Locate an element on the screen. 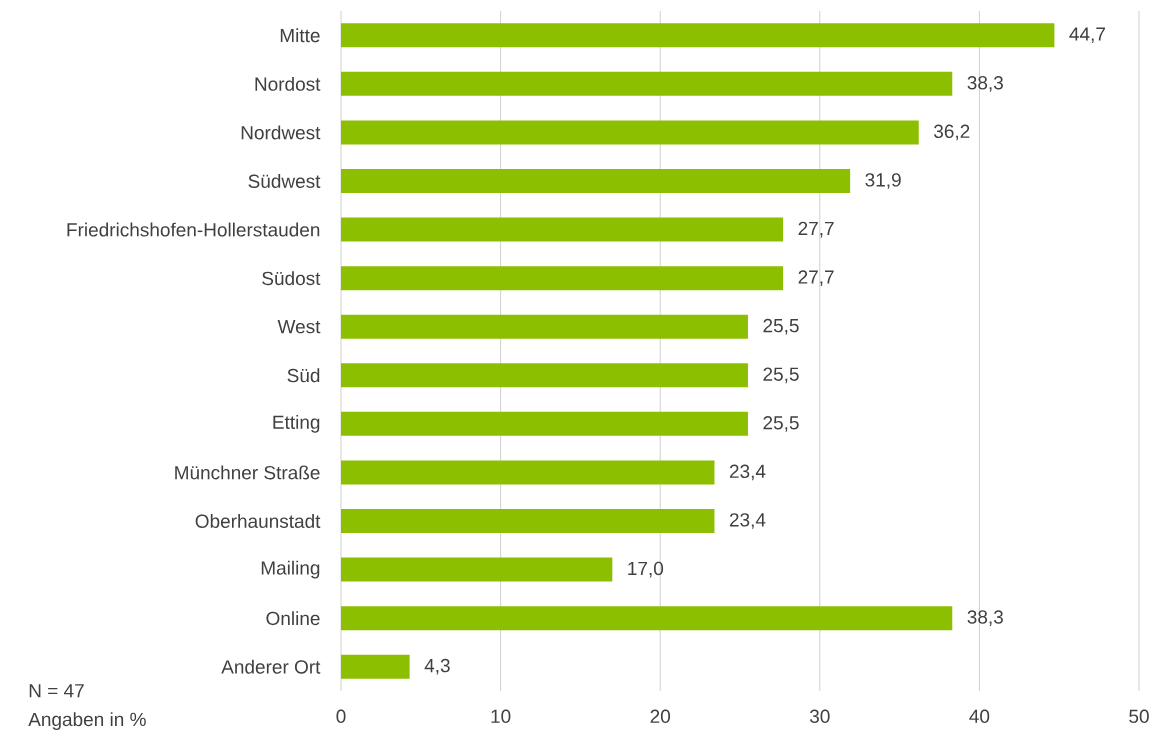 The height and width of the screenshot is (735, 1156). y-tick-label: Nordwest is located at coordinates (281, 132).